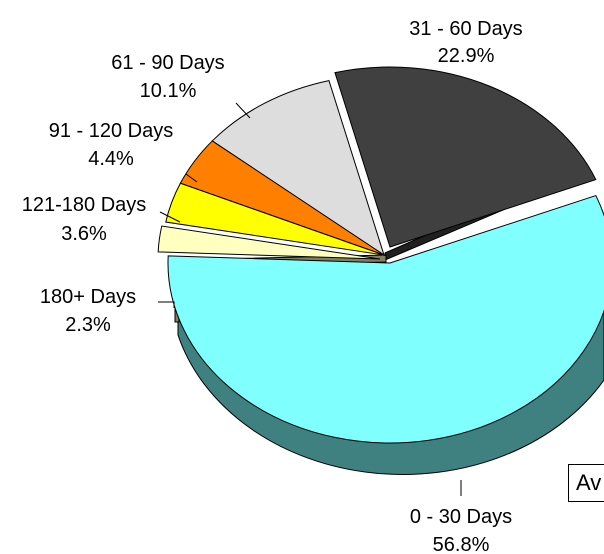 The width and height of the screenshot is (604, 554). What do you see at coordinates (84, 205) in the screenshot?
I see `label-121-180-days-name: 121-180 Days` at bounding box center [84, 205].